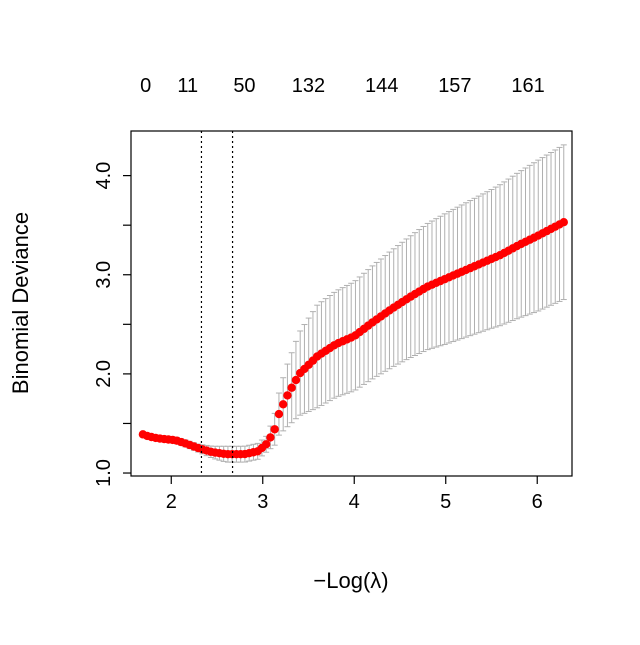  I want to click on top-axis-label: 0, so click(145, 86).